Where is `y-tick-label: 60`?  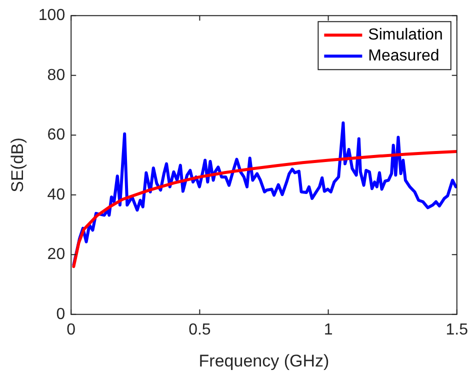 y-tick-label: 60 is located at coordinates (56, 135).